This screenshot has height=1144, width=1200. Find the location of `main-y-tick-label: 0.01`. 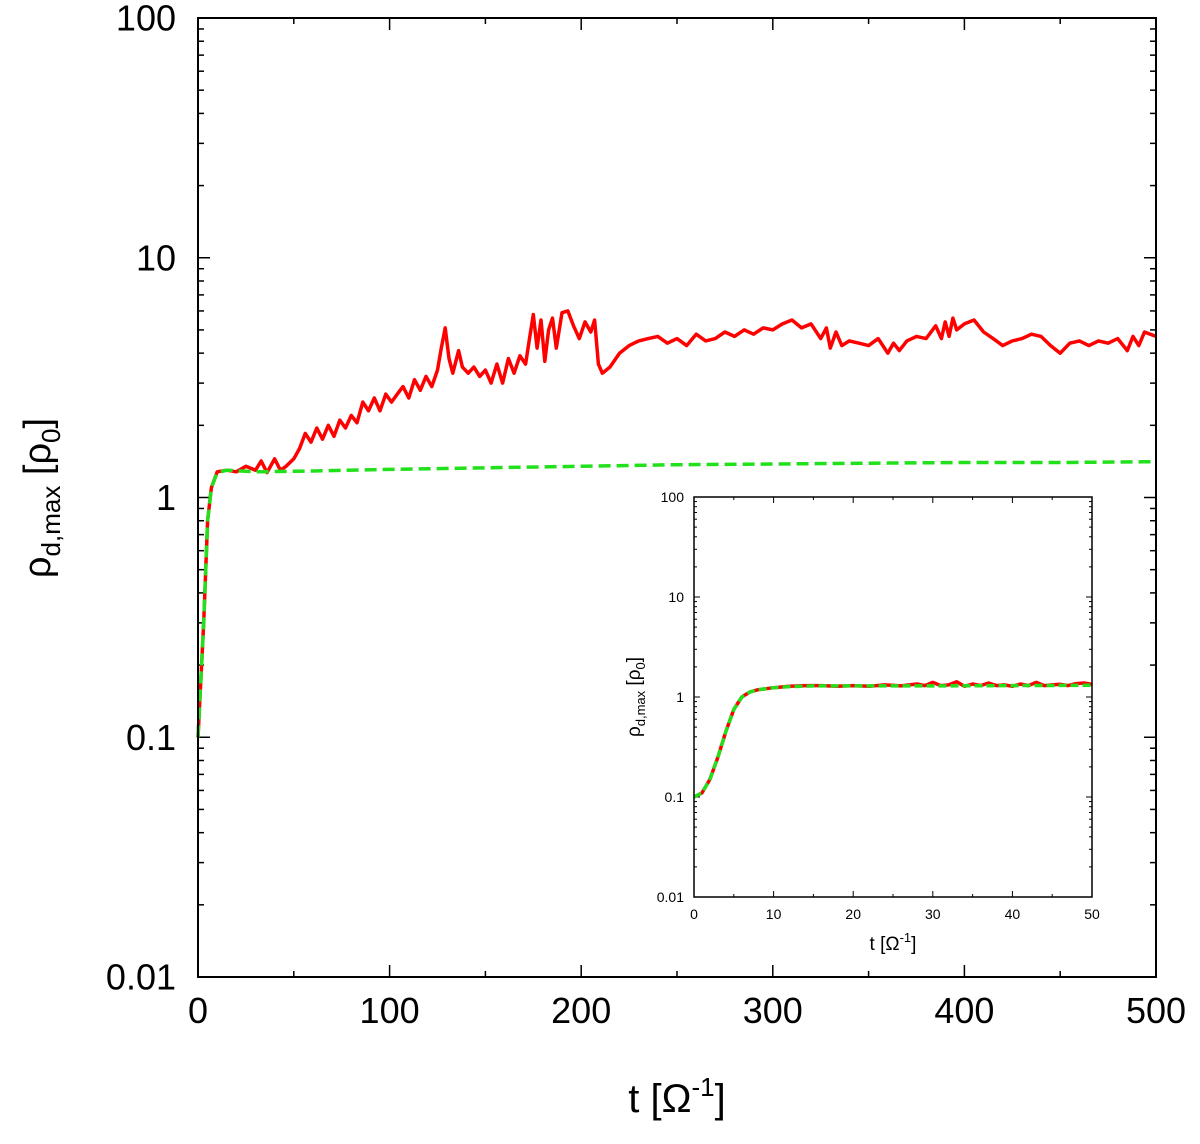

main-y-tick-label: 0.01 is located at coordinates (141, 977).